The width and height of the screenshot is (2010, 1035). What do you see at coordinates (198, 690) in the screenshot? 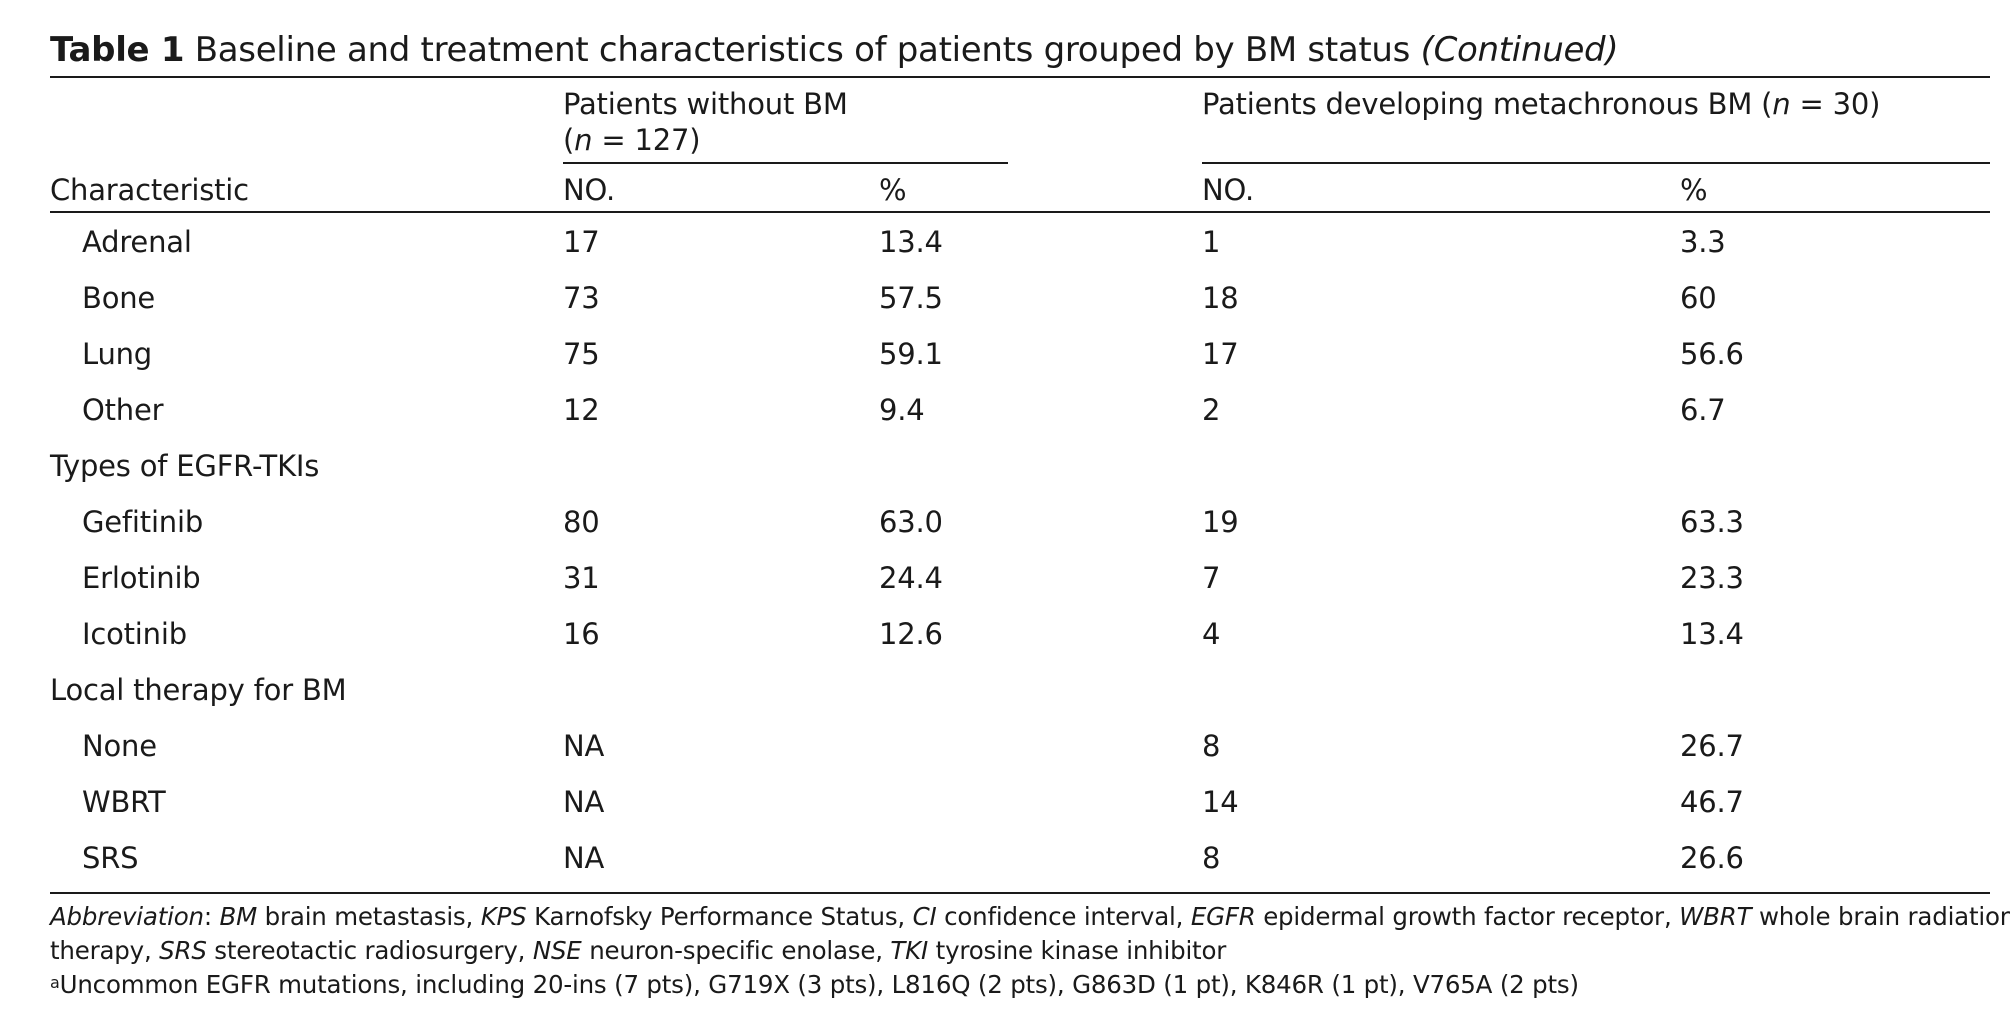
I see `section-label: Local therapy for BM` at bounding box center [198, 690].